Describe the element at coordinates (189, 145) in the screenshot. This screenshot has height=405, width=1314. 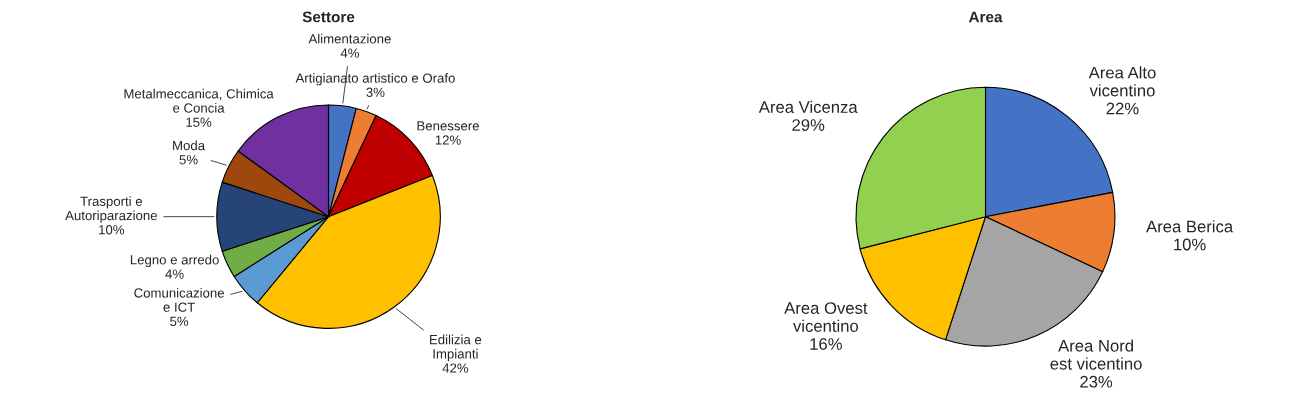
I see `slice-label: Moda` at that location.